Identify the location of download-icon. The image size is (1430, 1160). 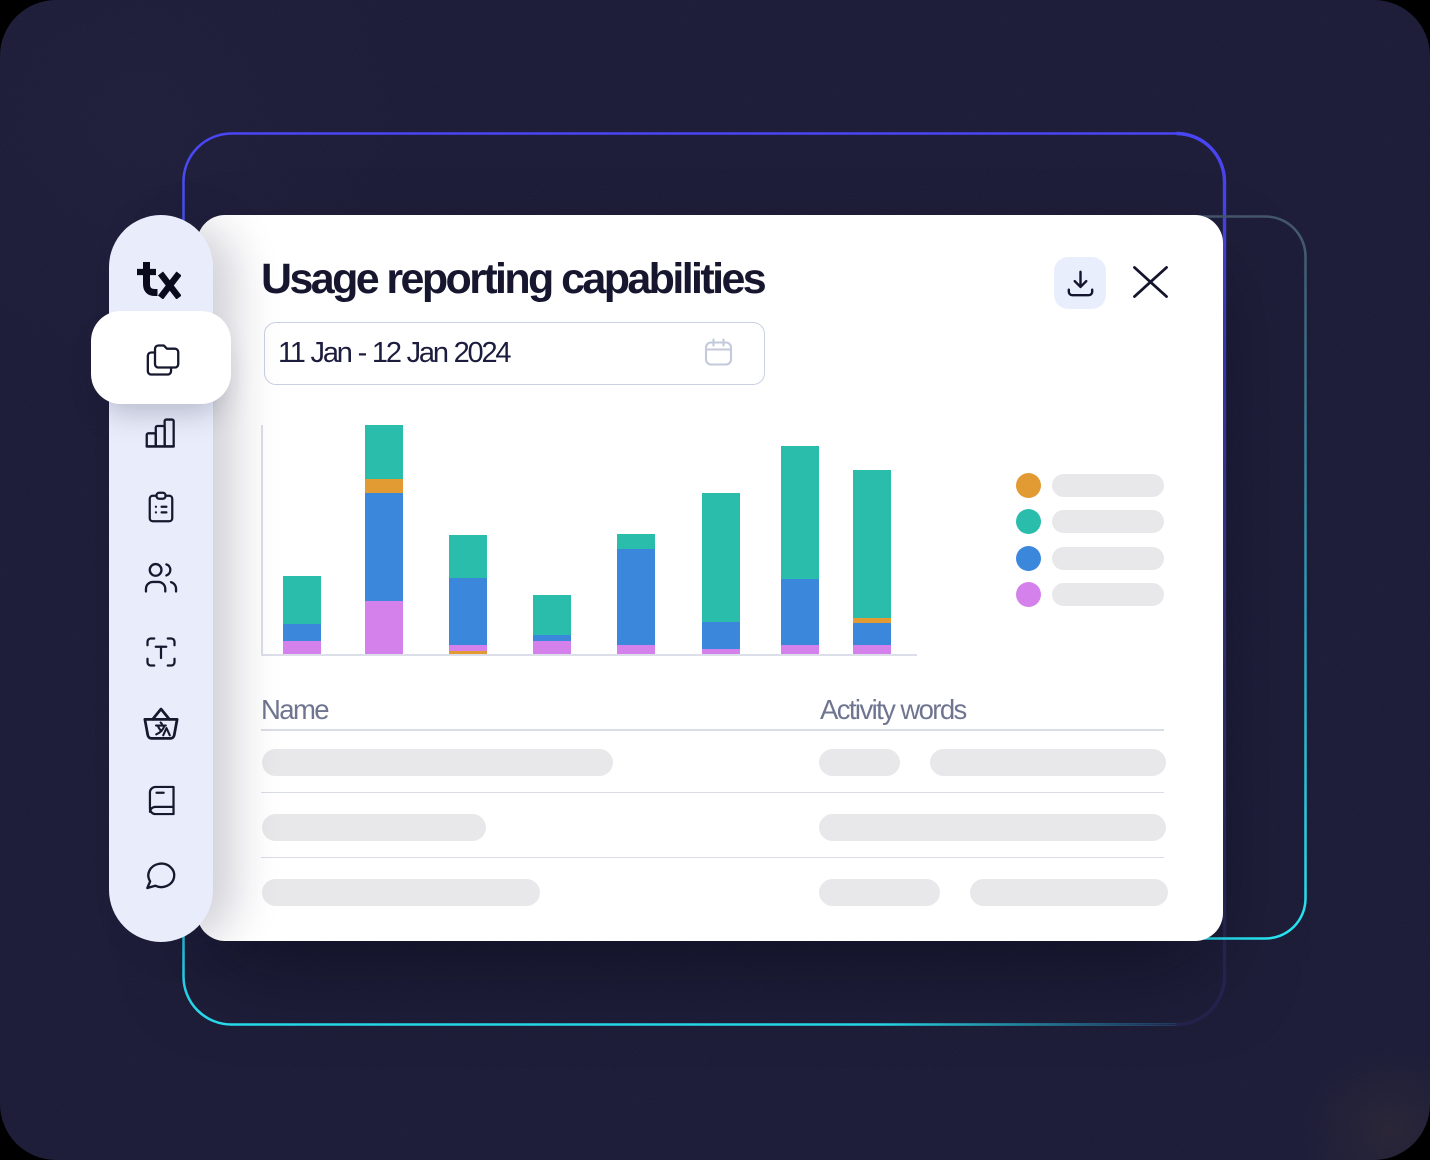
(1080, 283).